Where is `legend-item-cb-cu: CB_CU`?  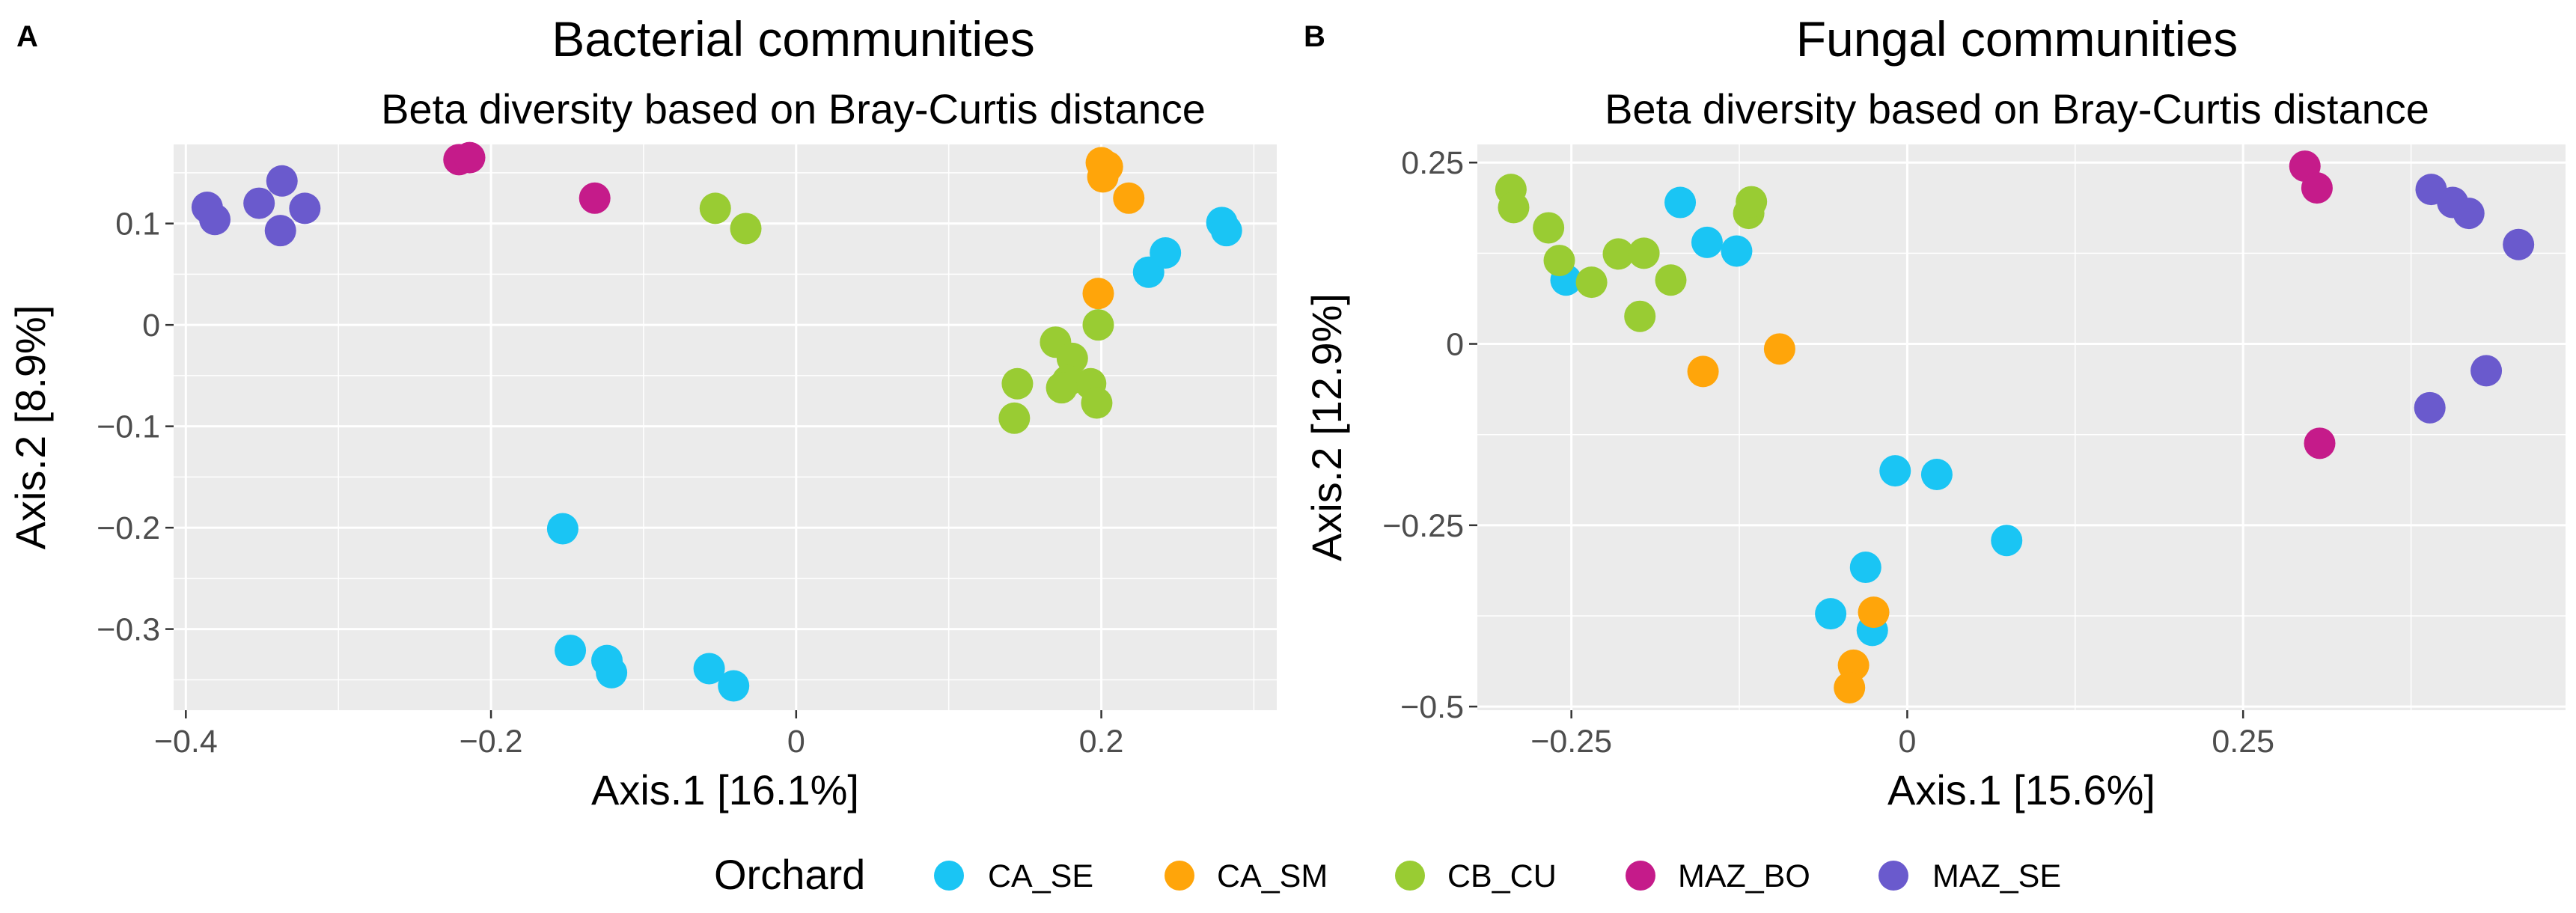 legend-item-cb-cu: CB_CU is located at coordinates (1476, 876).